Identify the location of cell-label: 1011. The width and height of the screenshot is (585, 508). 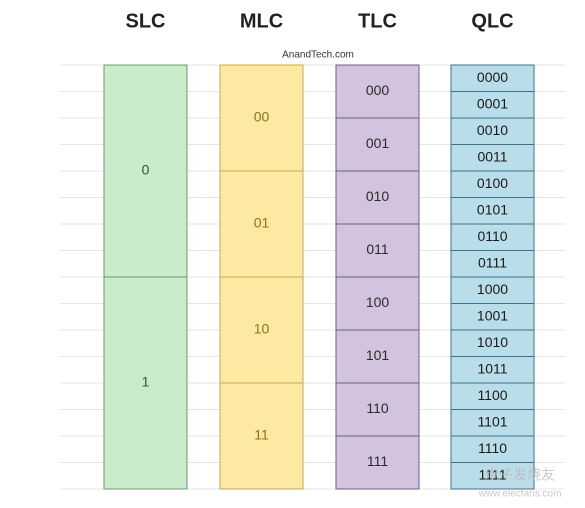
(492, 368).